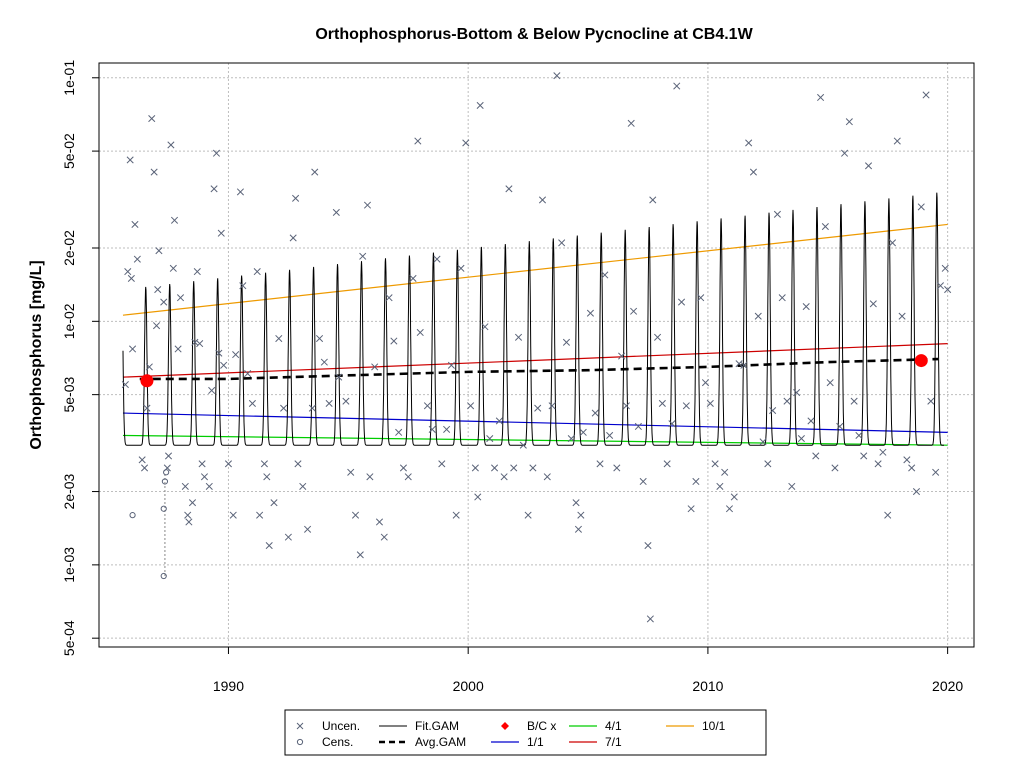 The height and width of the screenshot is (768, 1024). Describe the element at coordinates (525, 732) in the screenshot. I see `legend-box` at that location.